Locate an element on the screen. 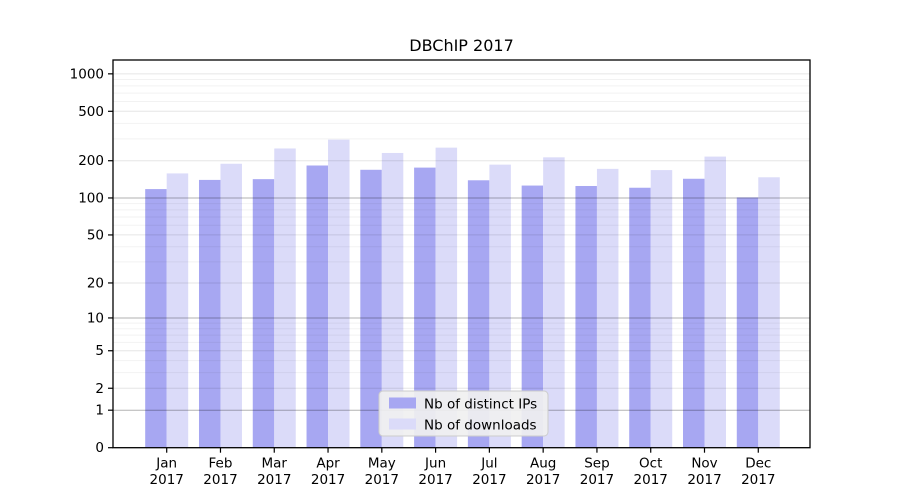 This screenshot has width=900, height=504. bar-apr-downloads is located at coordinates (339, 293).